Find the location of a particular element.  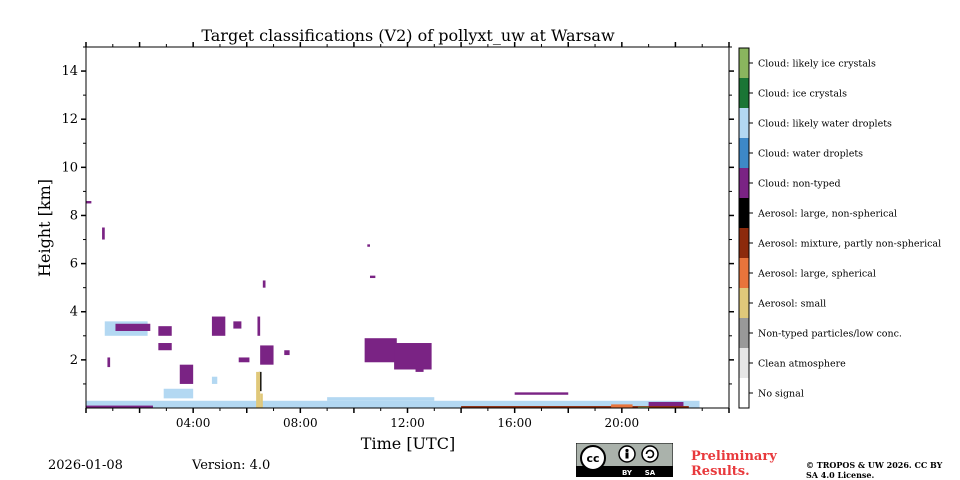

x-tick-label-3: 16:00 is located at coordinates (514, 423).